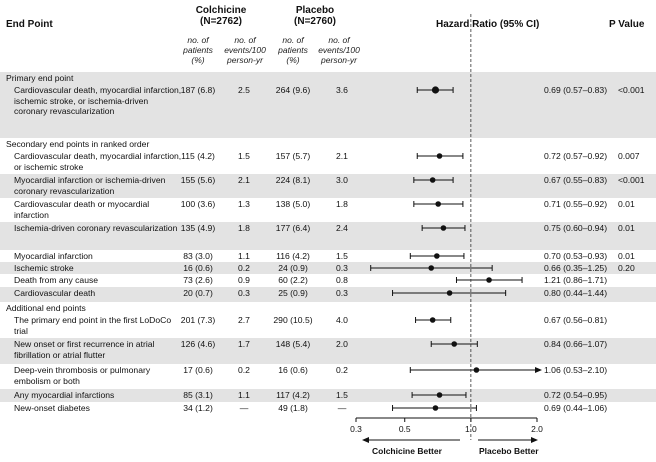 This screenshot has height=462, width=656. I want to click on colchicine-patients: 83 (3.0), so click(198, 256).